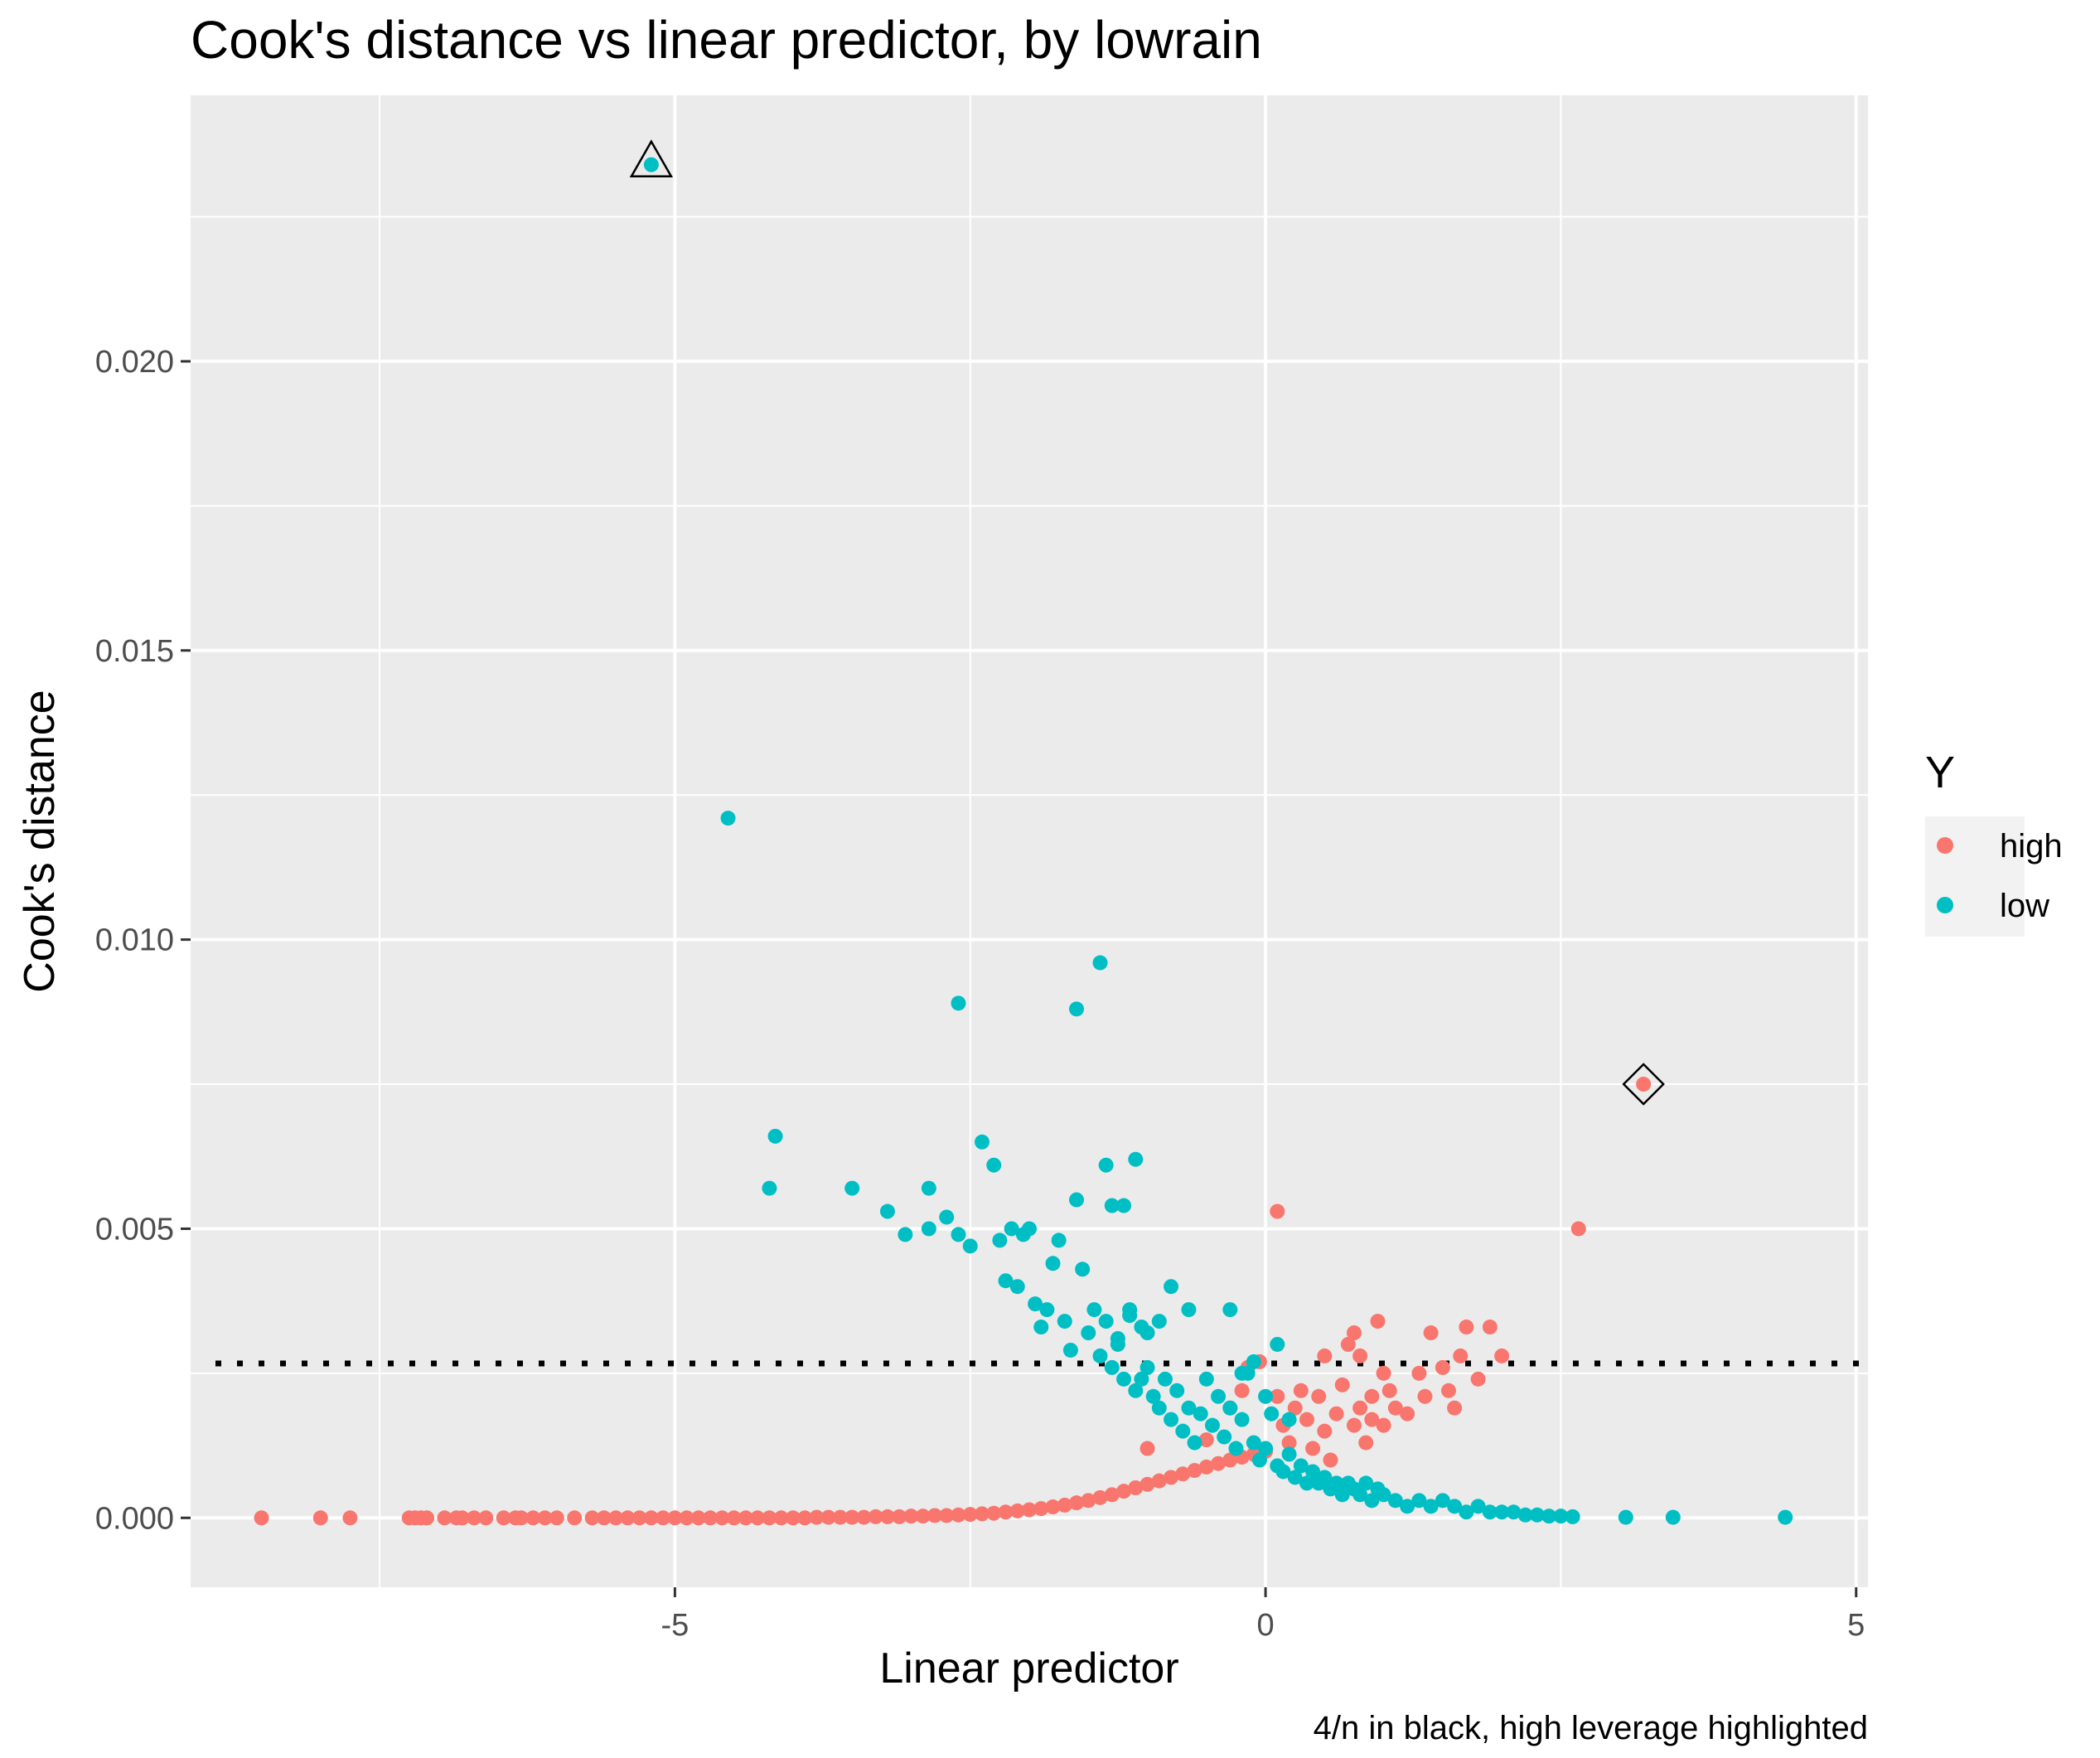  I want to click on x-tick-label: -5, so click(675, 1625).